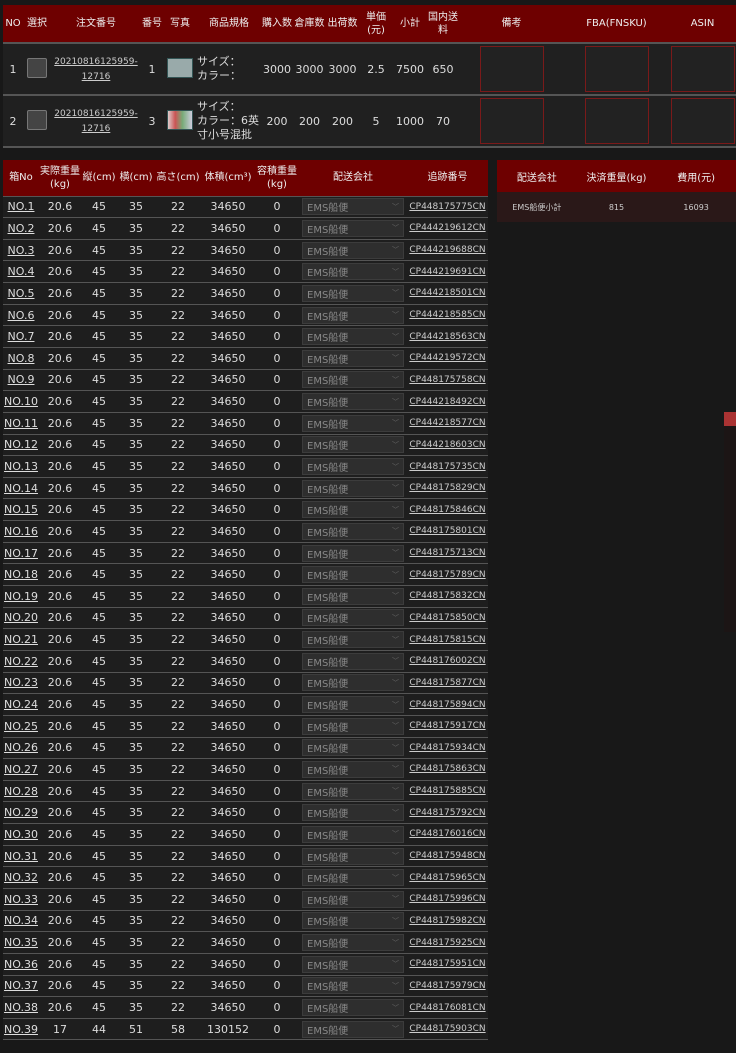 The image size is (736, 1053). Describe the element at coordinates (447, 748) in the screenshot. I see `tracking-number-link: CP448175934CN` at that location.